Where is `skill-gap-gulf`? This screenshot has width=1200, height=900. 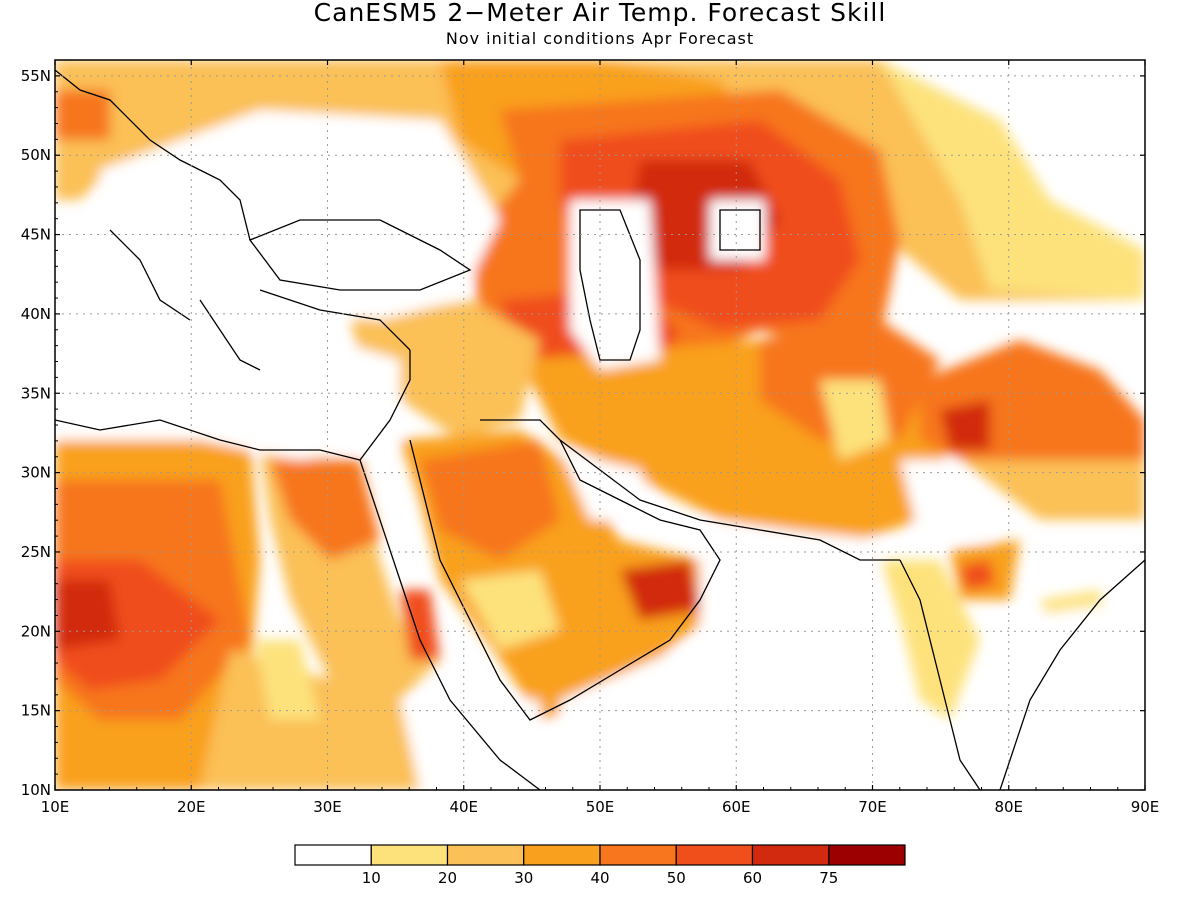
skill-gap-gulf is located at coordinates (610, 485).